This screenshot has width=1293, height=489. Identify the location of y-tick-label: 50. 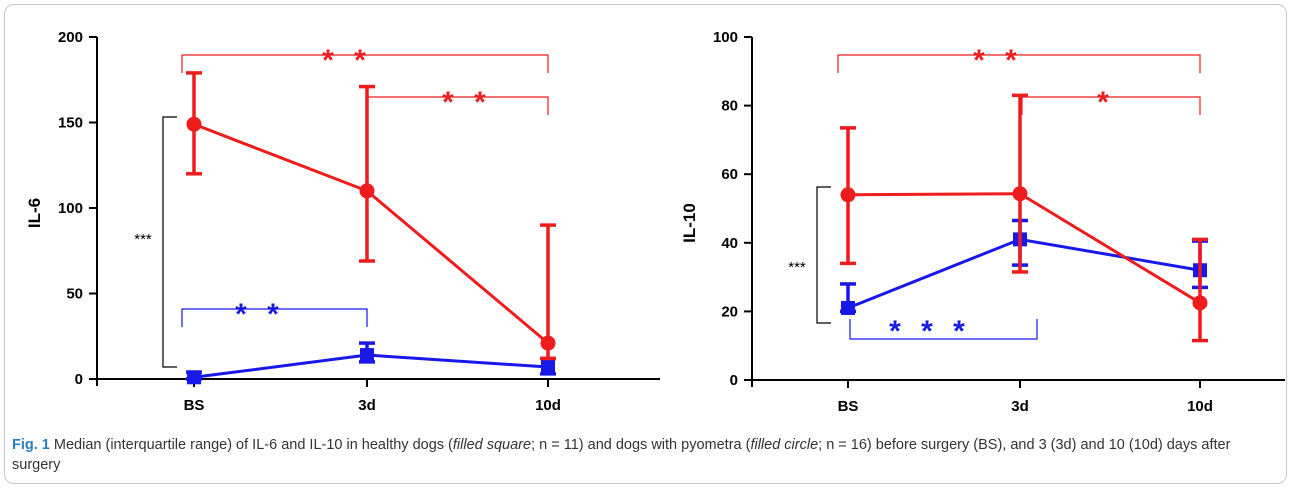
(74, 294).